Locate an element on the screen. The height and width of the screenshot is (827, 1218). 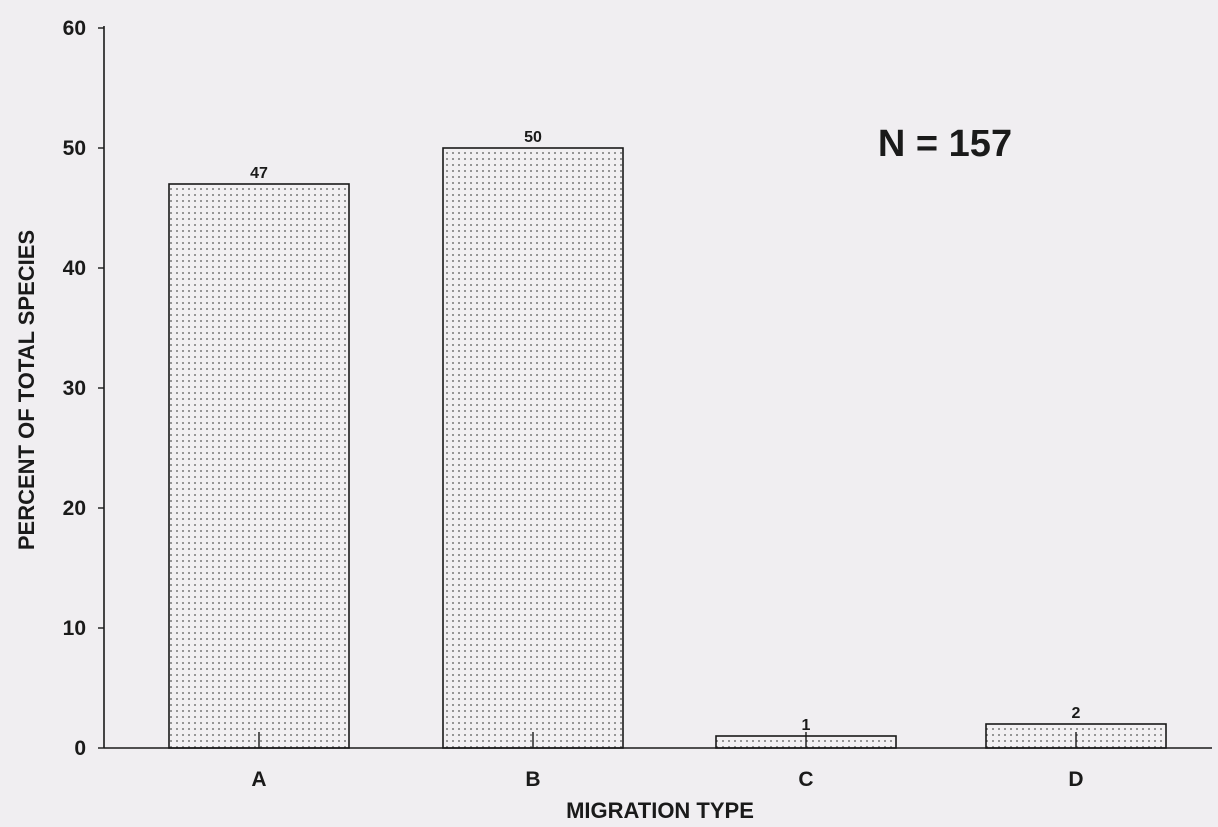
category-label-c: C is located at coordinates (805, 779).